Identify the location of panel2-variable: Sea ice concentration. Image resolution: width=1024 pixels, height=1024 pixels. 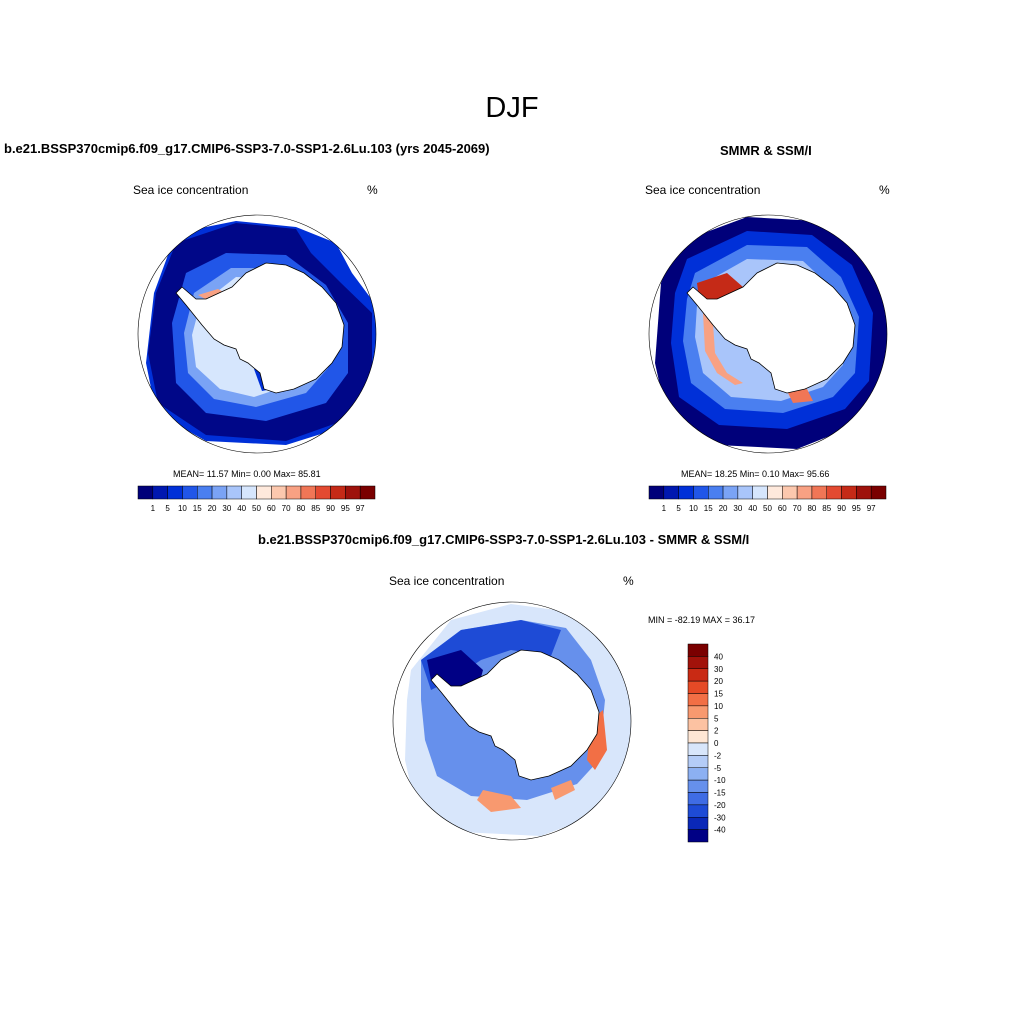
(703, 190).